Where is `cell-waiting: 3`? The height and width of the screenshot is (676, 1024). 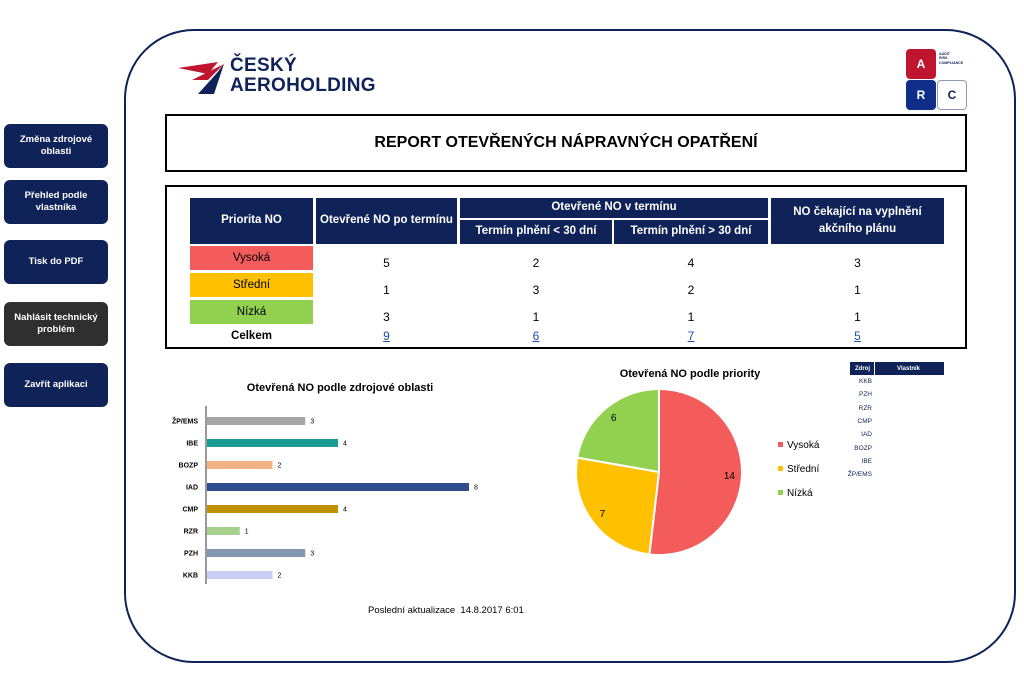
cell-waiting: 3 is located at coordinates (857, 263).